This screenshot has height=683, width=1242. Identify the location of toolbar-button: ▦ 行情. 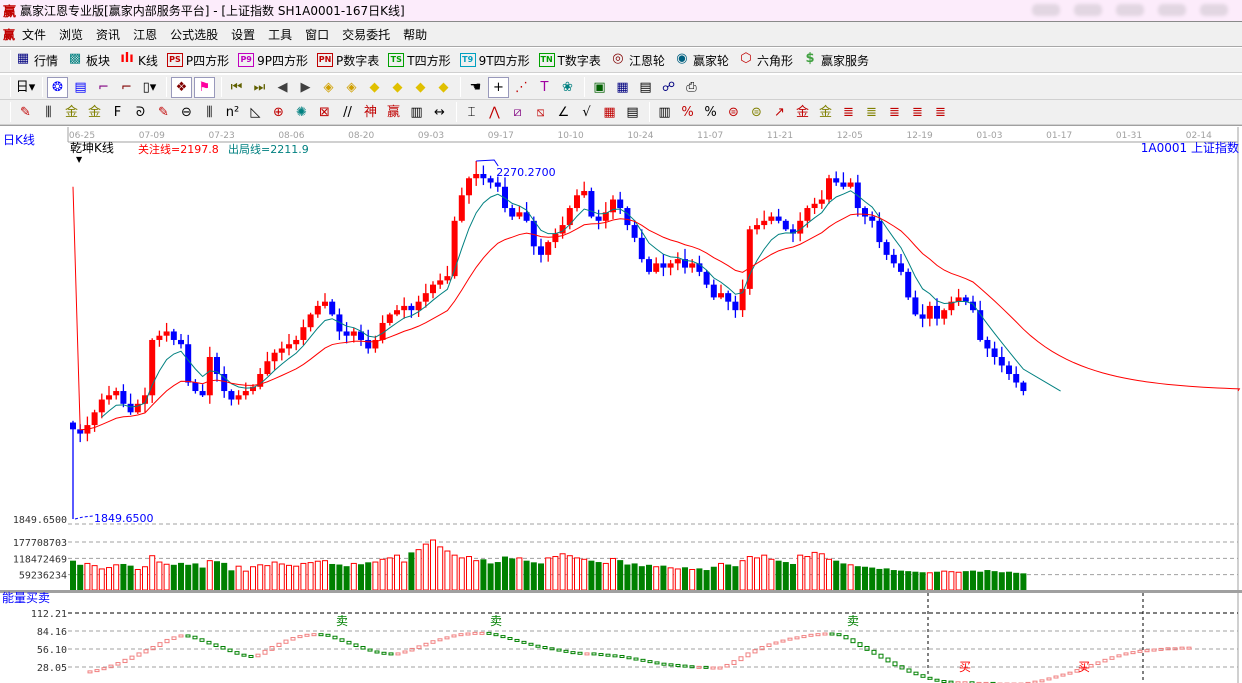
(36, 60).